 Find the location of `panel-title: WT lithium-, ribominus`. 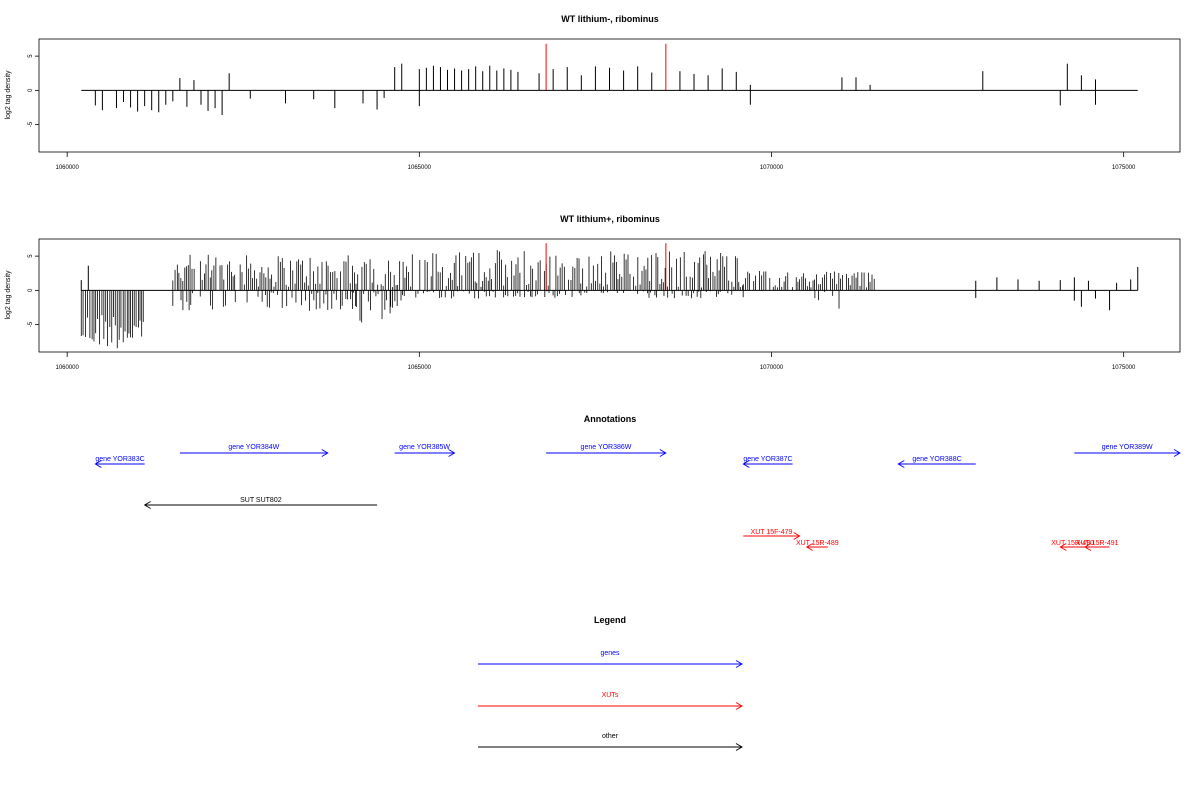

panel-title: WT lithium-, ribominus is located at coordinates (610, 19).